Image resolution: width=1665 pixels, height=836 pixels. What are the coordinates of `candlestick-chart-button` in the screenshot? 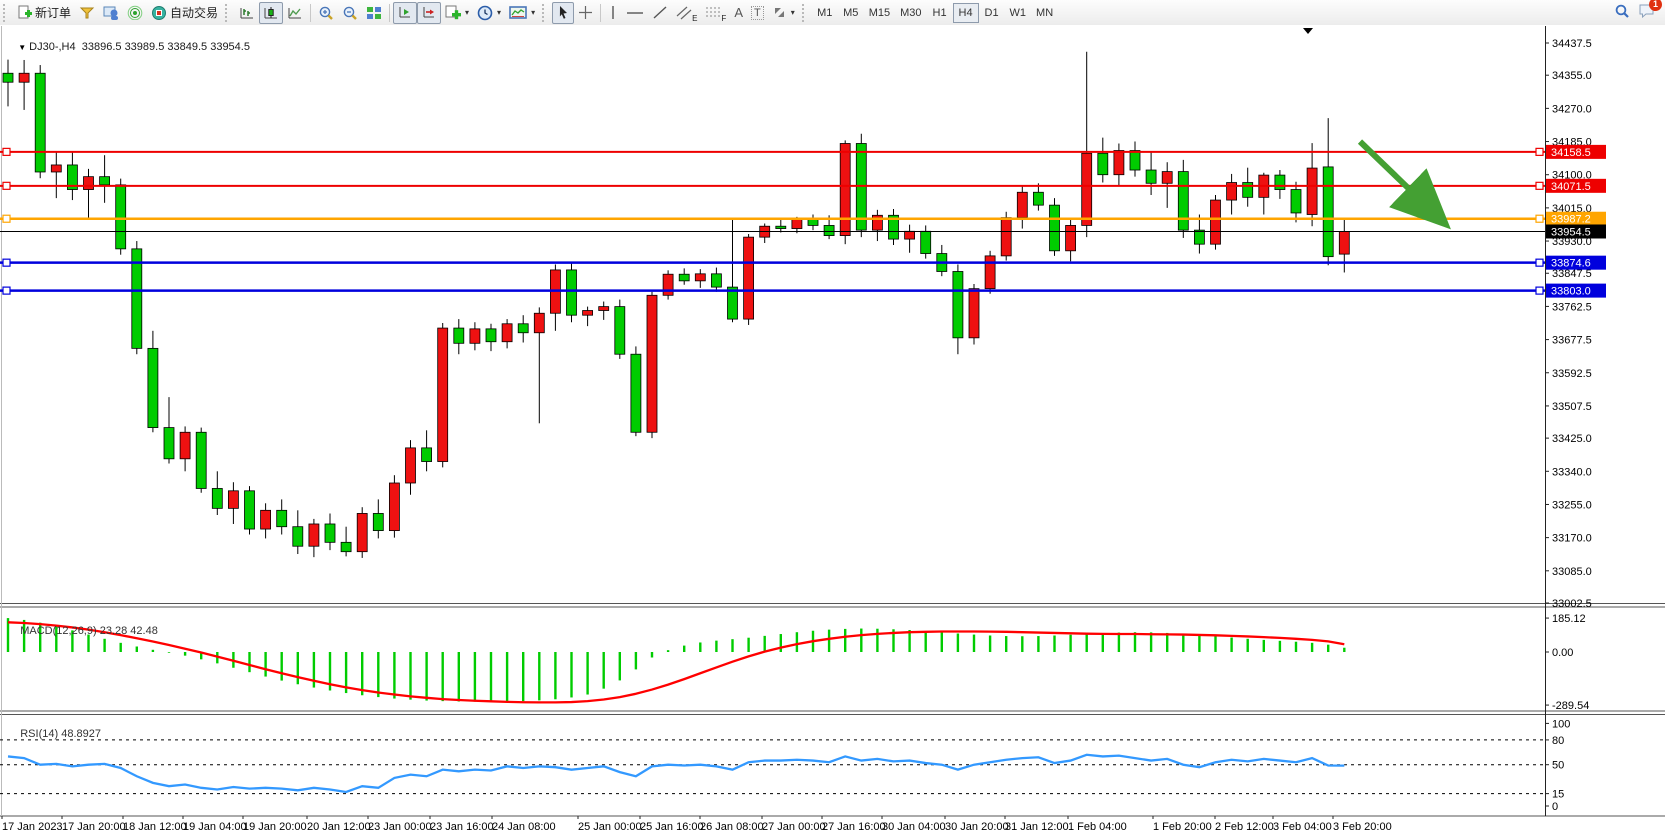 It's located at (271, 12).